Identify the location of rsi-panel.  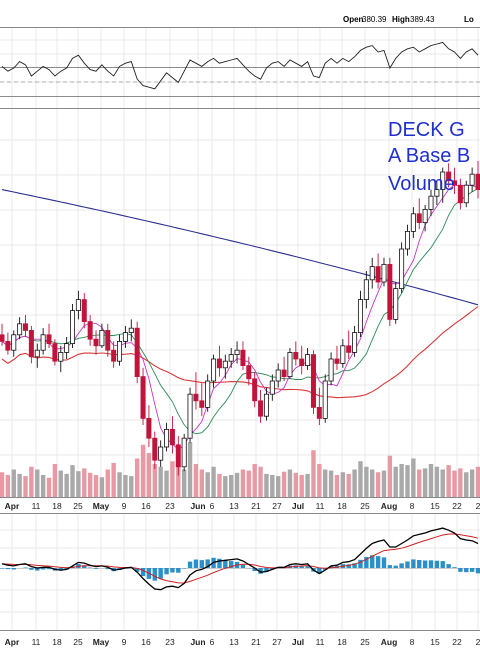
(240, 68).